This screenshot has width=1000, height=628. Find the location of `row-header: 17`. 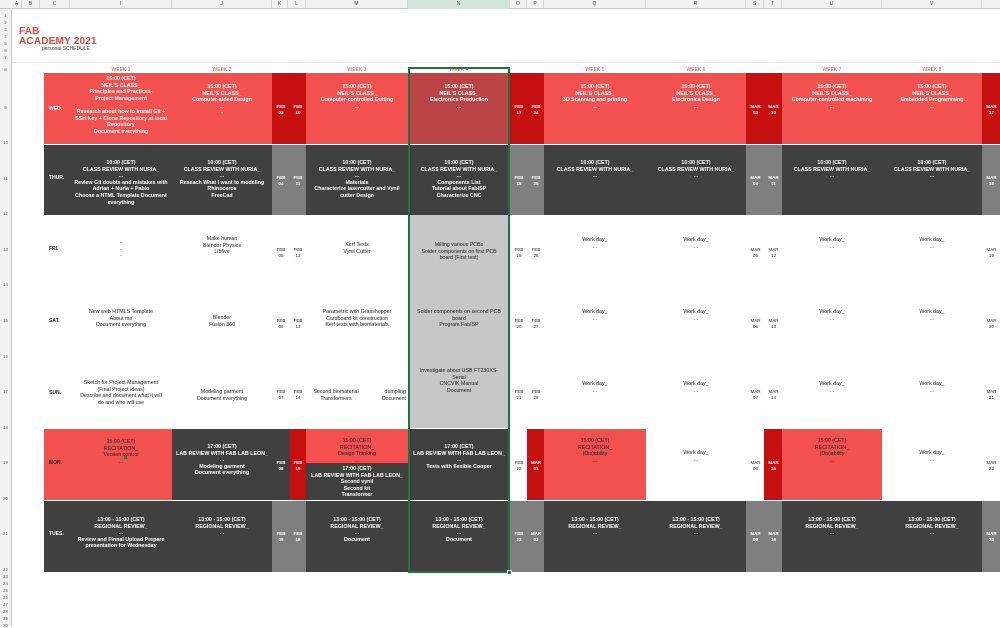

row-header: 17 is located at coordinates (5, 391).